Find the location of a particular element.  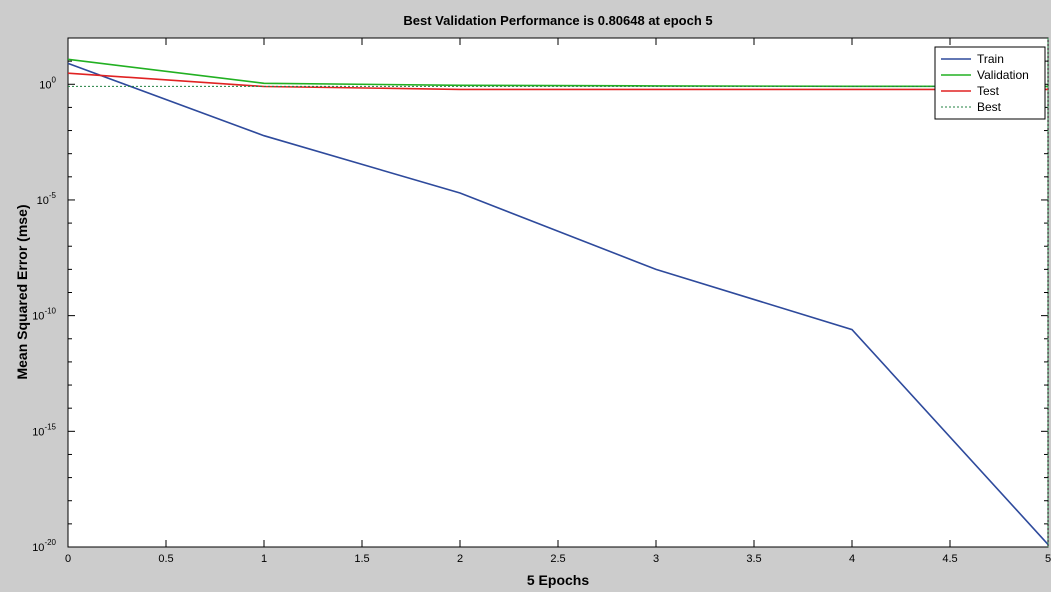

y-tick-exponent: -10 is located at coordinates (50, 311).